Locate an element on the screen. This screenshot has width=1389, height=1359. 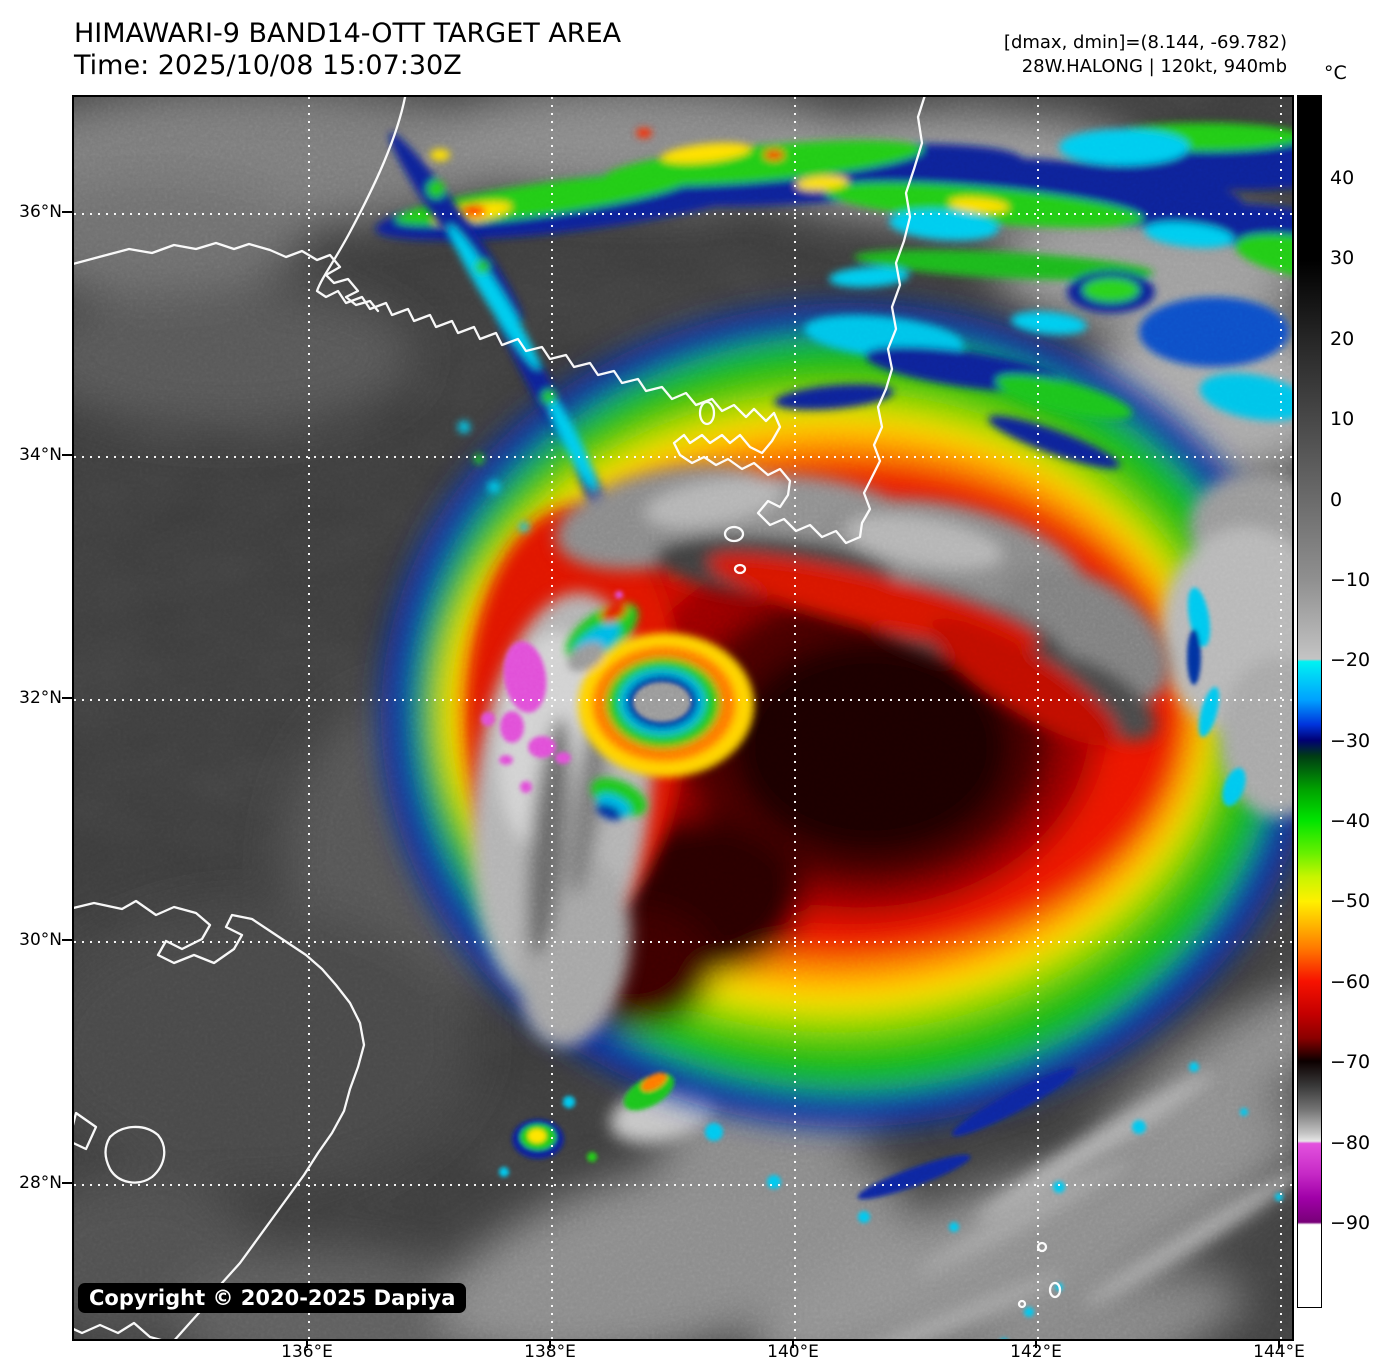
colorbar-tick: −70 is located at coordinates (1350, 1062).